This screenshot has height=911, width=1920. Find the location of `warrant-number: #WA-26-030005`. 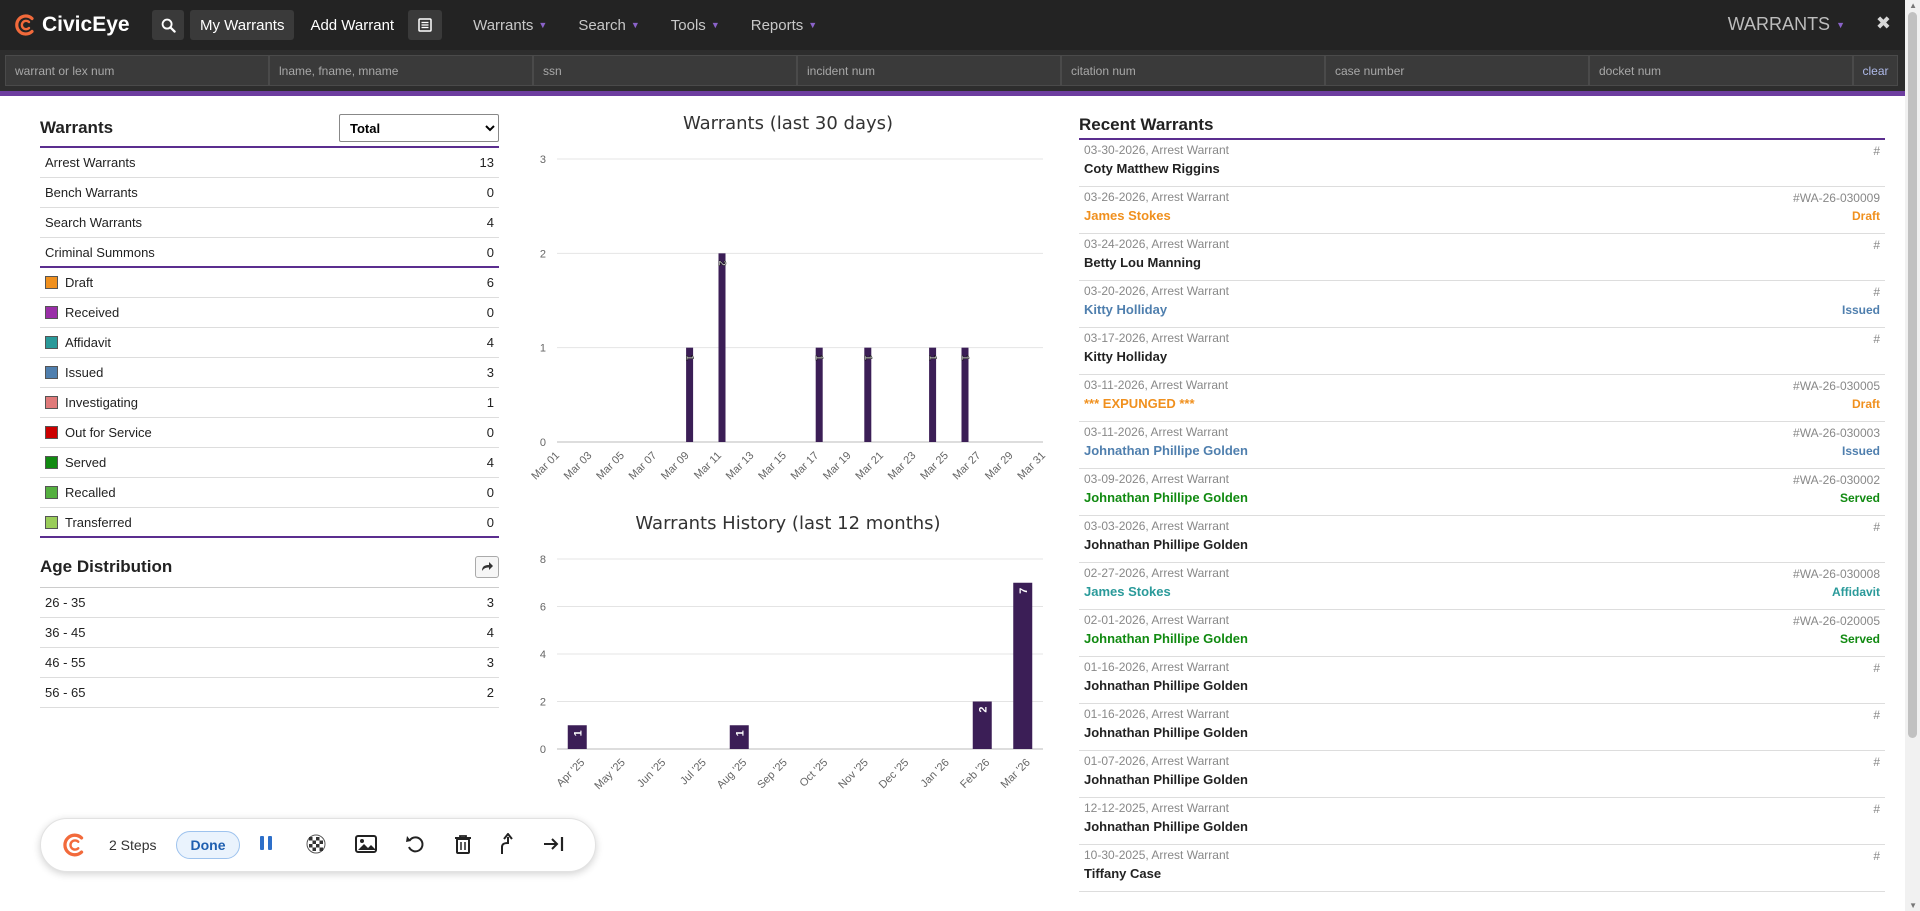

warrant-number: #WA-26-030005 is located at coordinates (1836, 386).